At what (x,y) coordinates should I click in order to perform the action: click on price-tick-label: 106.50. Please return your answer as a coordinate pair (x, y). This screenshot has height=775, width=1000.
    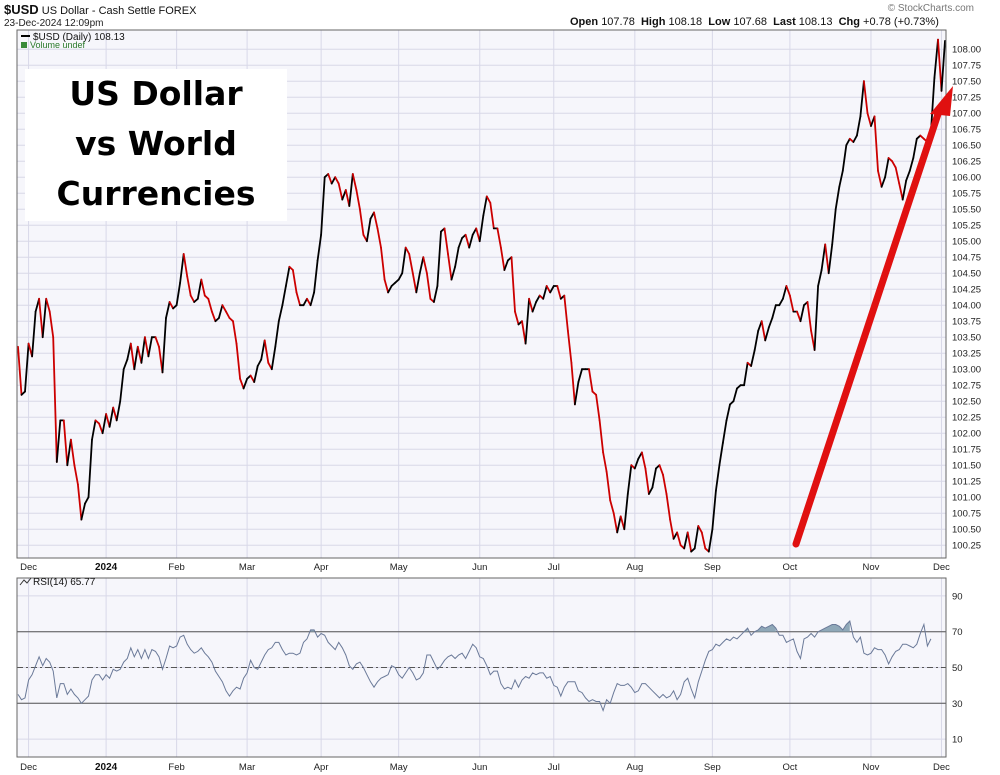
    Looking at the image, I should click on (966, 146).